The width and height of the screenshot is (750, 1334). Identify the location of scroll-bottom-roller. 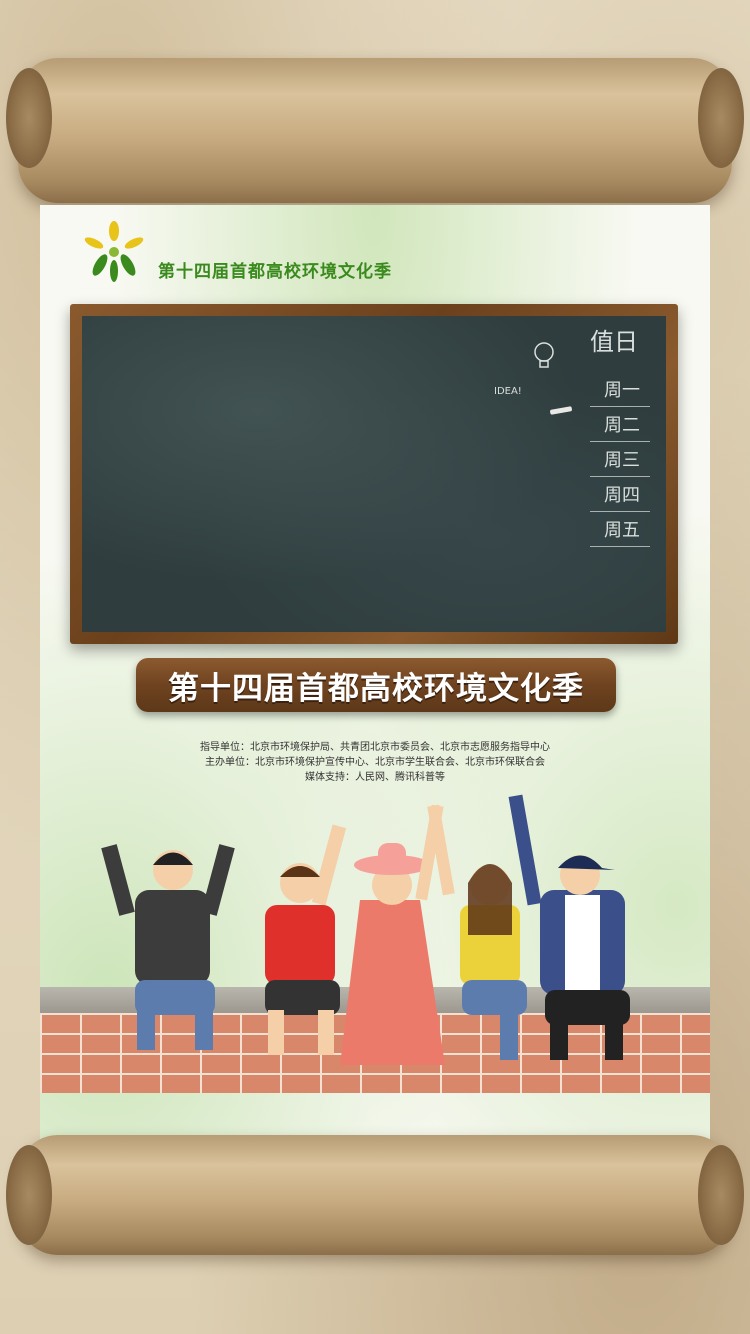
(375, 1195).